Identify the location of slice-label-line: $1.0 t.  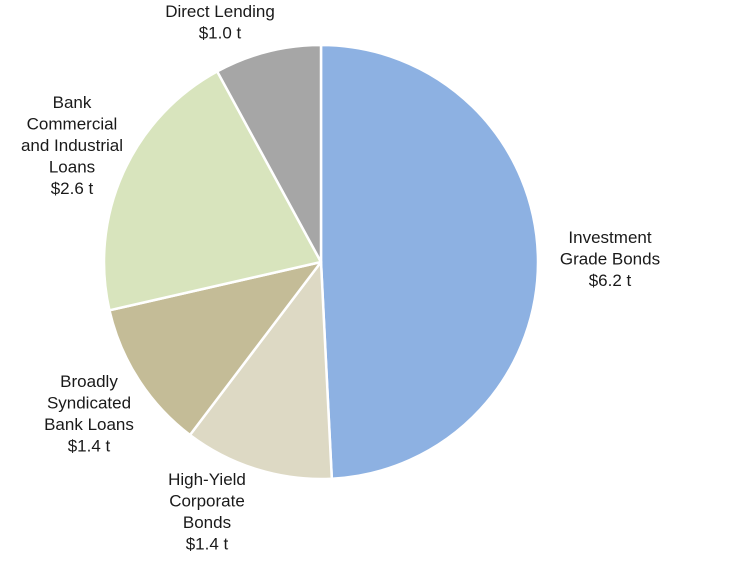
(220, 33).